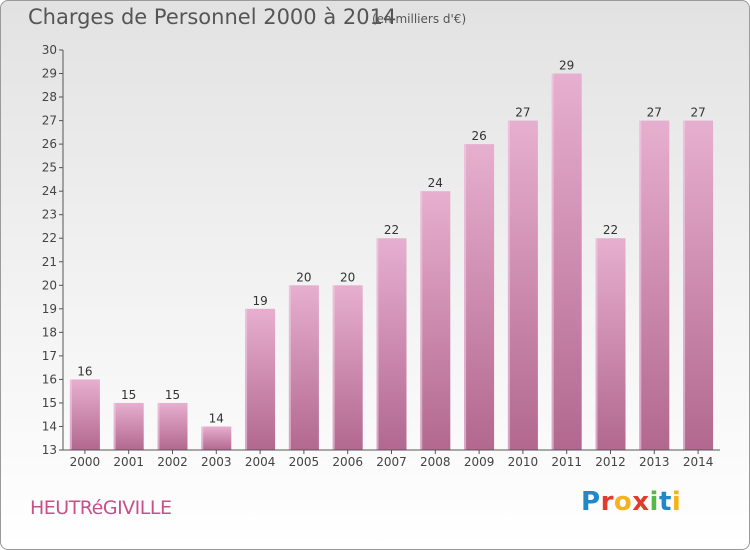 This screenshot has width=750, height=550. Describe the element at coordinates (49, 285) in the screenshot. I see `y-tick-label: 20` at that location.